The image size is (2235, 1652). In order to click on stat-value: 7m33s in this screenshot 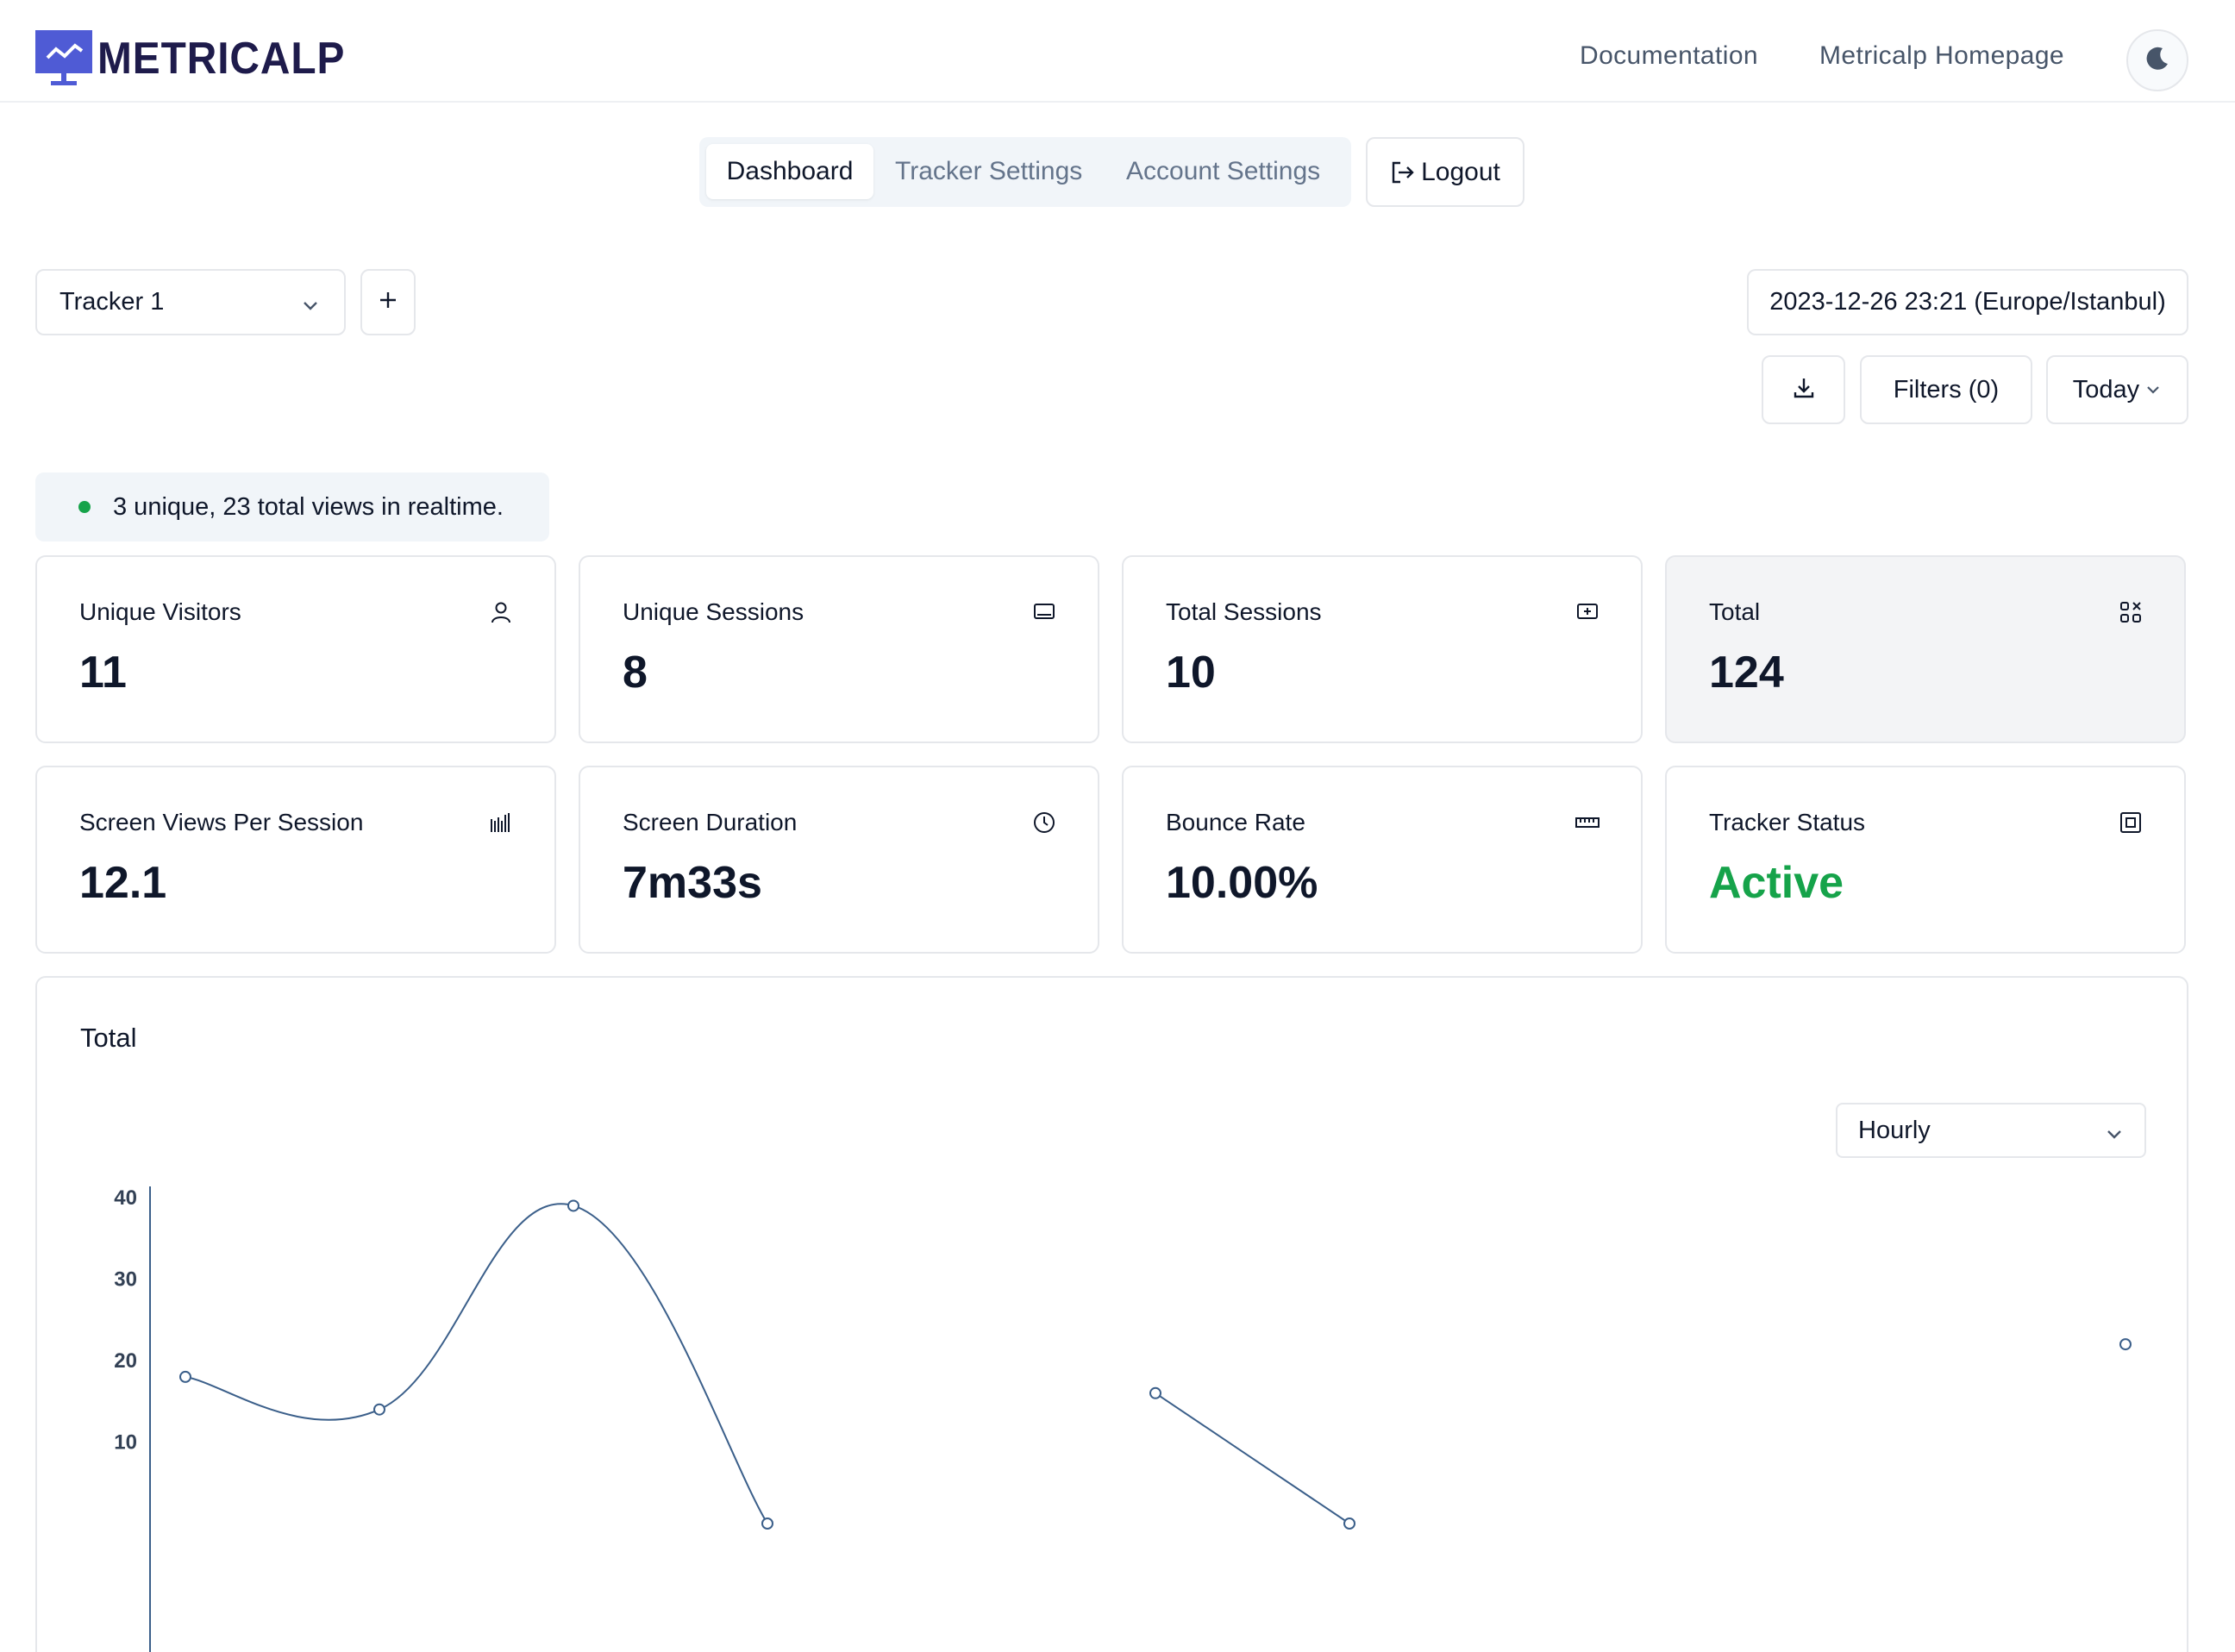, I will do `click(692, 883)`.